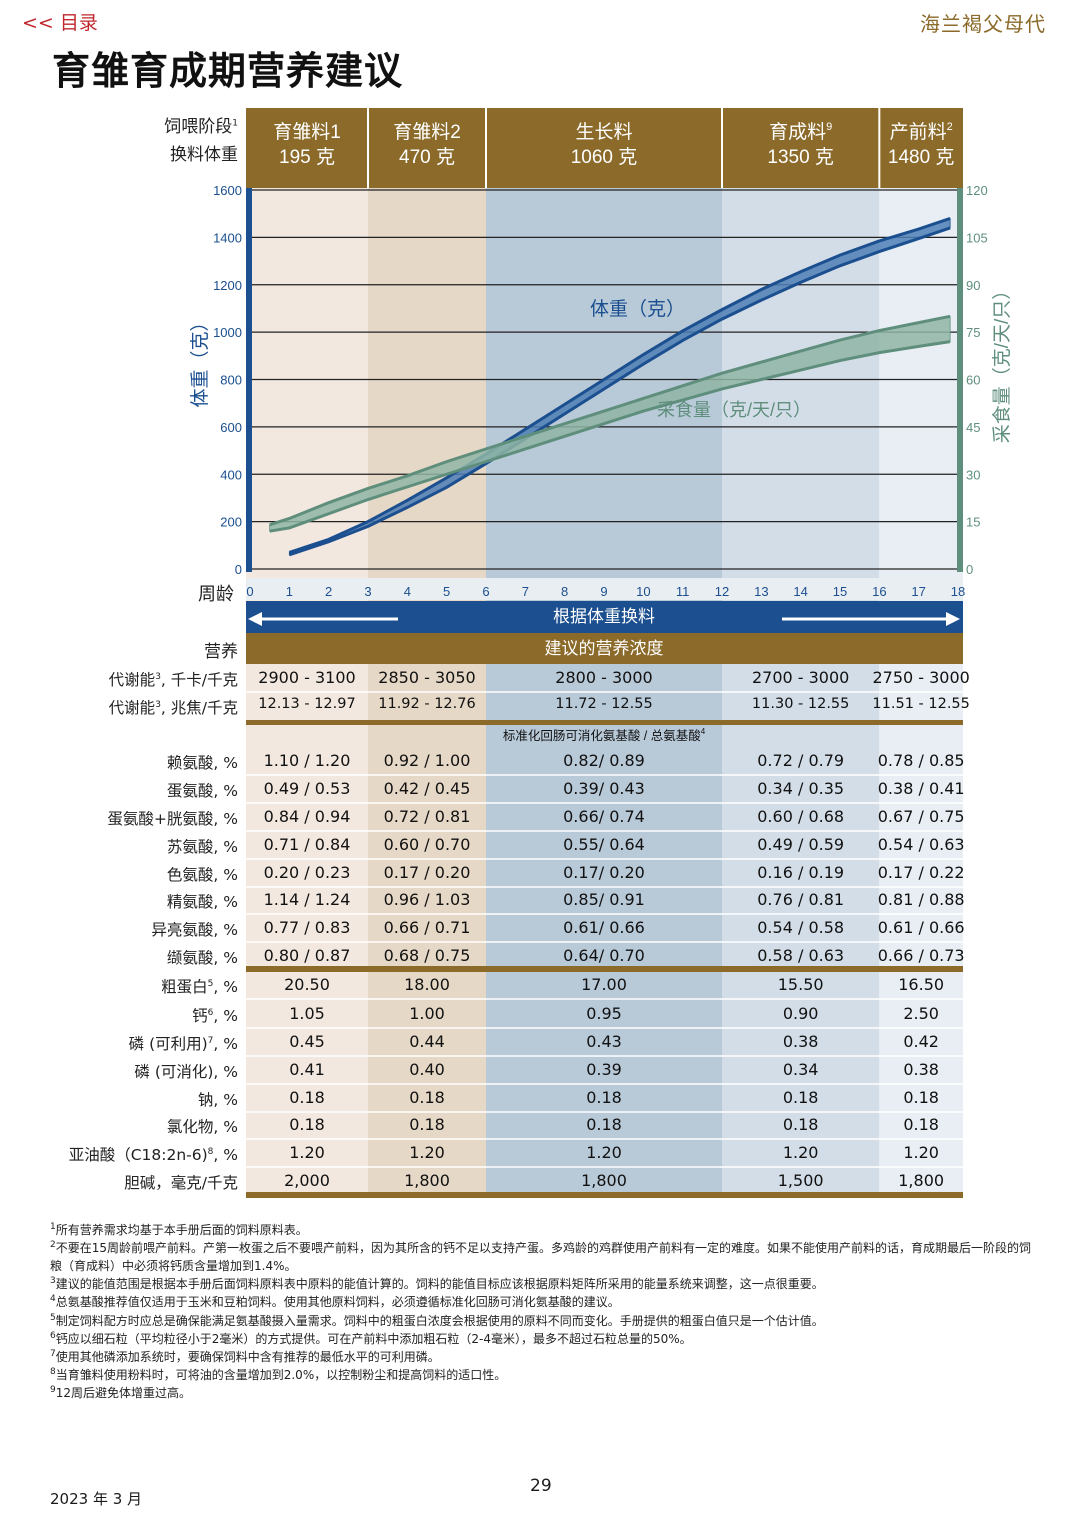  I want to click on amino-row-value: 0.82/ 0.89, so click(604, 760).